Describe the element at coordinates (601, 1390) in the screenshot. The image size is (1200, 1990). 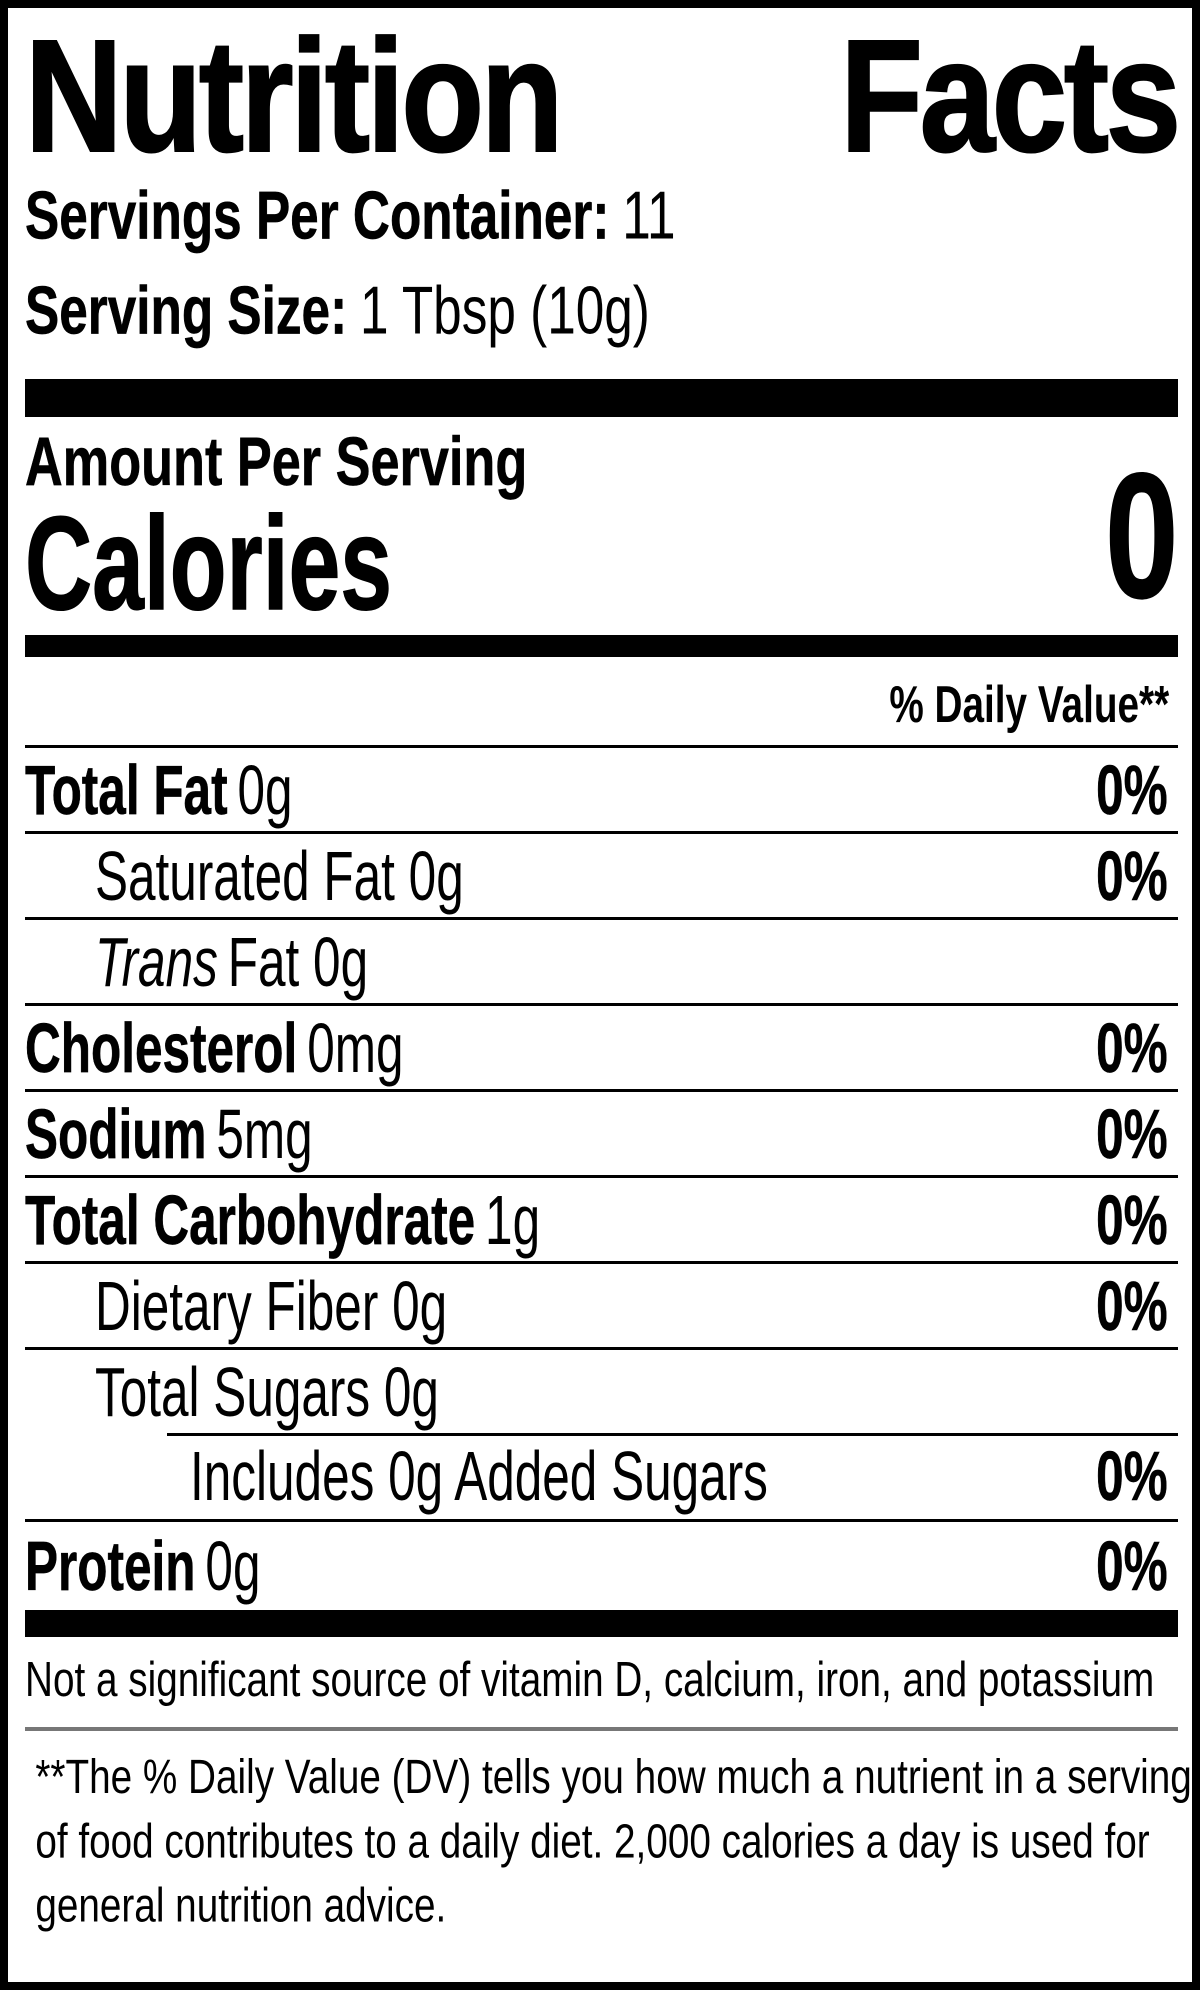
I see `row-total-sugars: Total Sugars 0g` at that location.